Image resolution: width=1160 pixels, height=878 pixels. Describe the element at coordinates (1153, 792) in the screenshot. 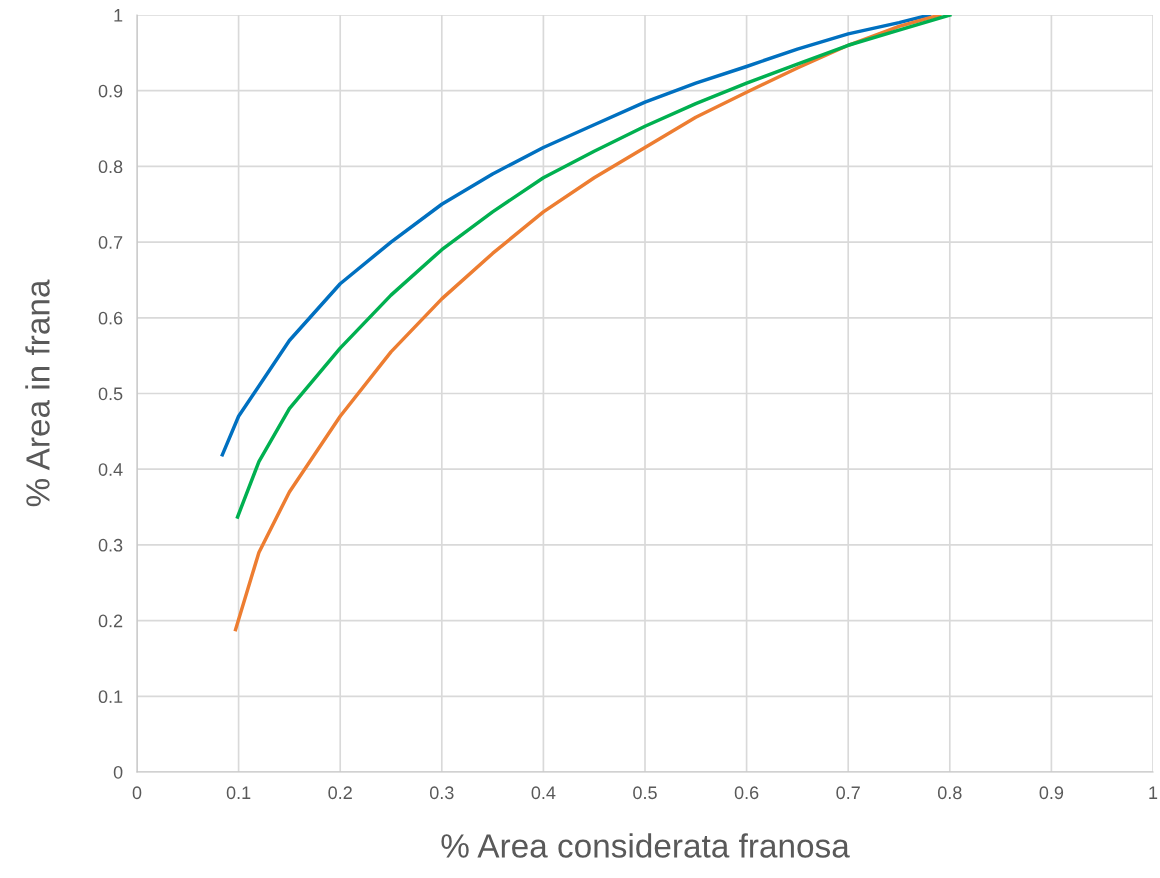

I see `x-tick-label: 1` at that location.